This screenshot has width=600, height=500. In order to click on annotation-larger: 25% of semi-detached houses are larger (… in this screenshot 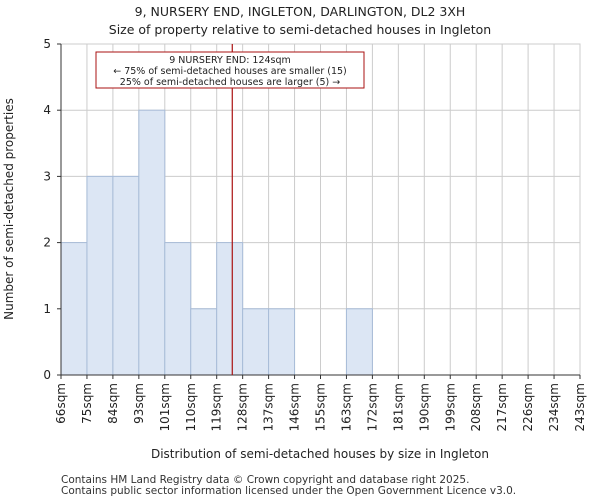, I will do `click(230, 82)`.